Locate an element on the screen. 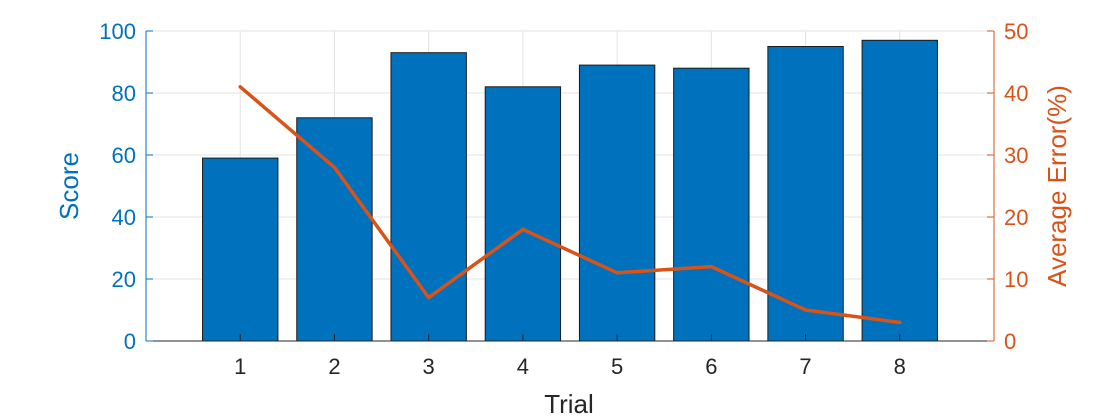 The width and height of the screenshot is (1098, 420). x-tick-label: 7 is located at coordinates (805, 366).